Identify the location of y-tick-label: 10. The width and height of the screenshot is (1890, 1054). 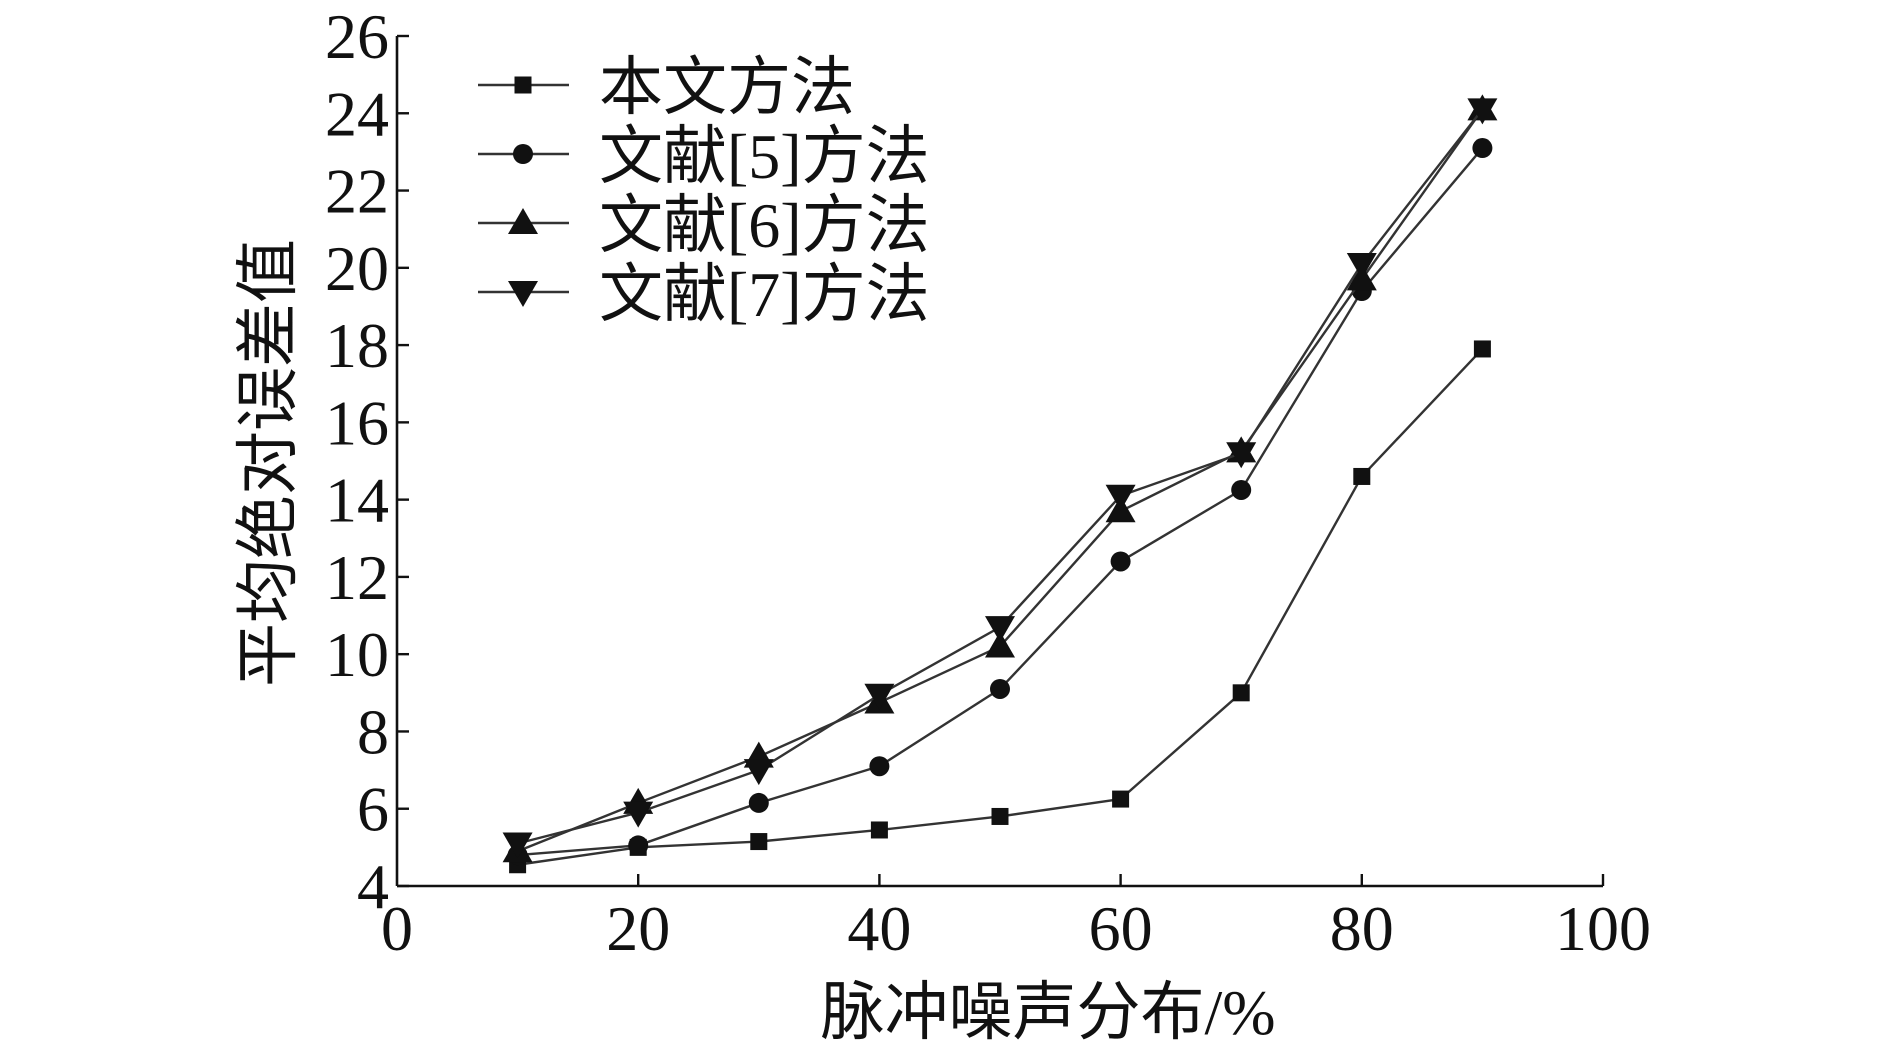
(357, 654).